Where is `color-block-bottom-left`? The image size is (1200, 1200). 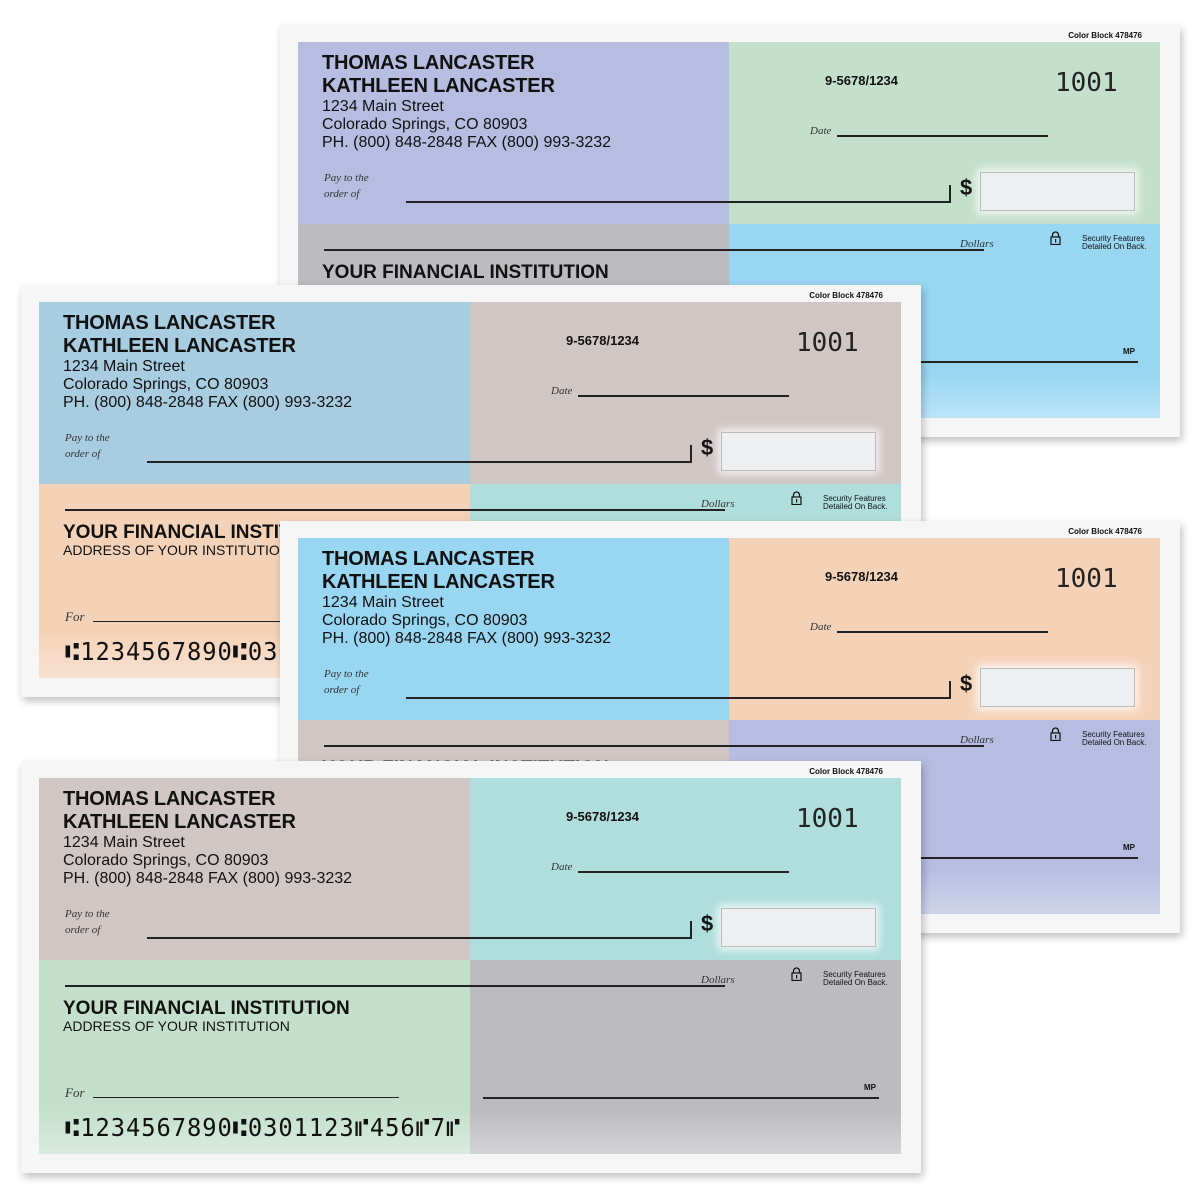
color-block-bottom-left is located at coordinates (254, 1057).